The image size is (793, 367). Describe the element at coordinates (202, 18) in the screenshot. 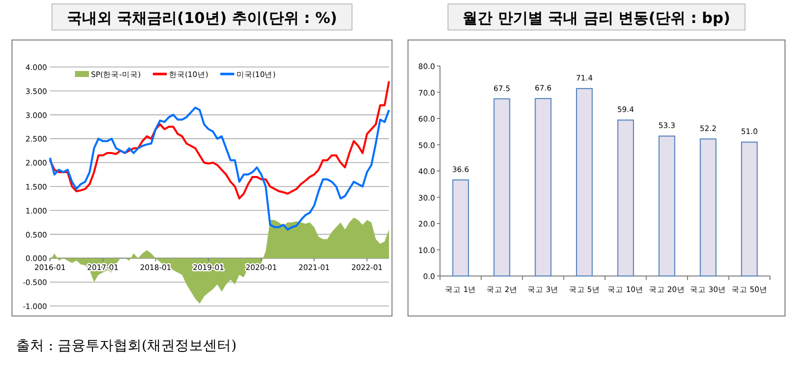

I see `chart-title: 국내외 국채금리(10년) 추이(단위 : %)` at that location.